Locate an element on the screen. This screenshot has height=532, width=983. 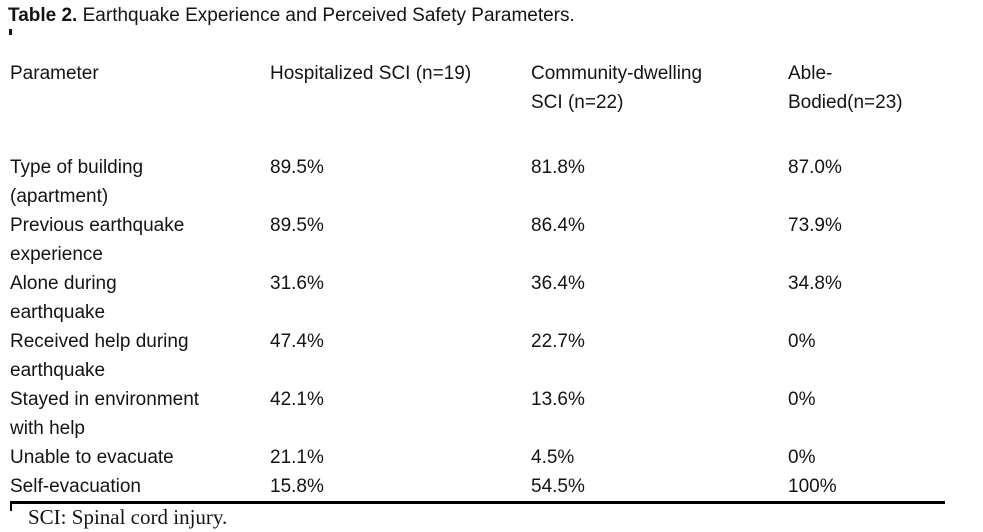
row-value-able-bodied: 34.8% is located at coordinates (815, 283).